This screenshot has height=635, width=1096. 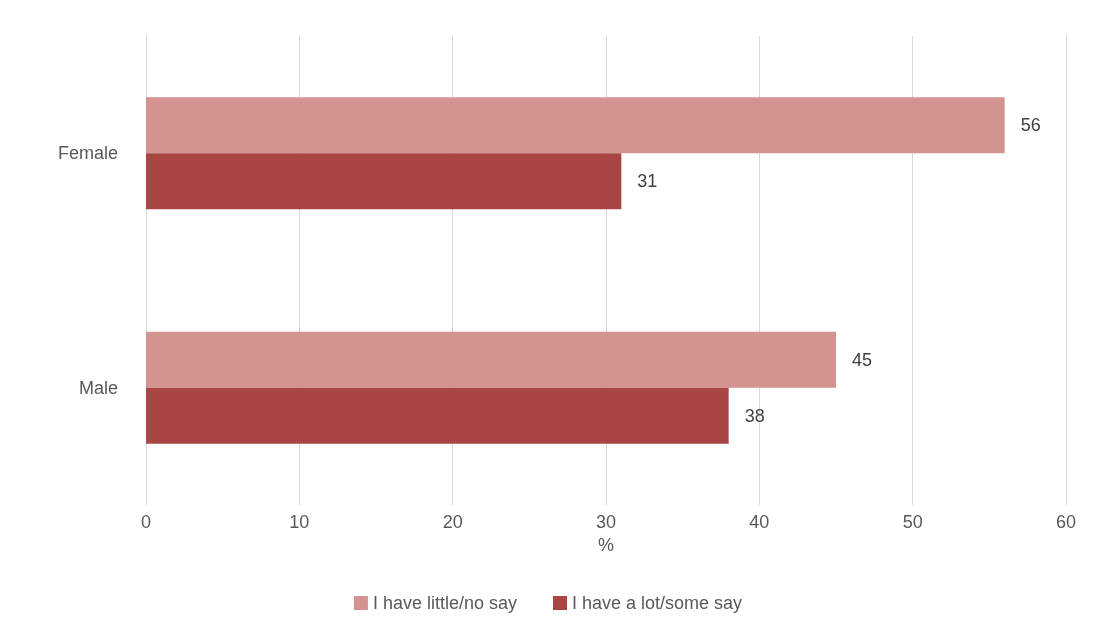 What do you see at coordinates (754, 415) in the screenshot?
I see `data-label: 38` at bounding box center [754, 415].